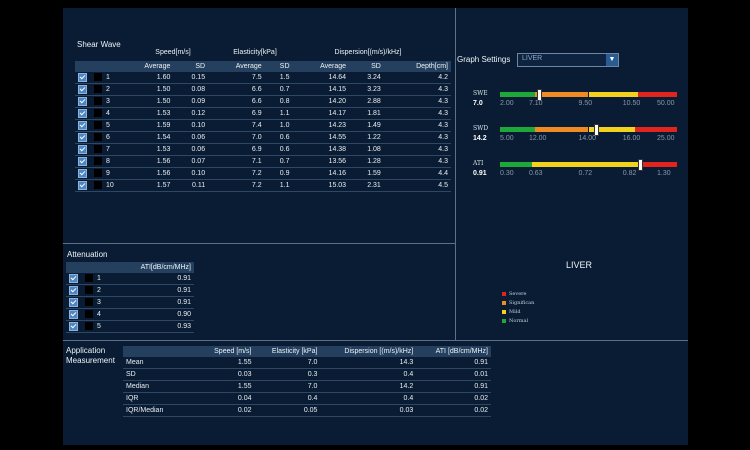  What do you see at coordinates (478, 163) in the screenshot?
I see `gauge-name: ATI` at bounding box center [478, 163].